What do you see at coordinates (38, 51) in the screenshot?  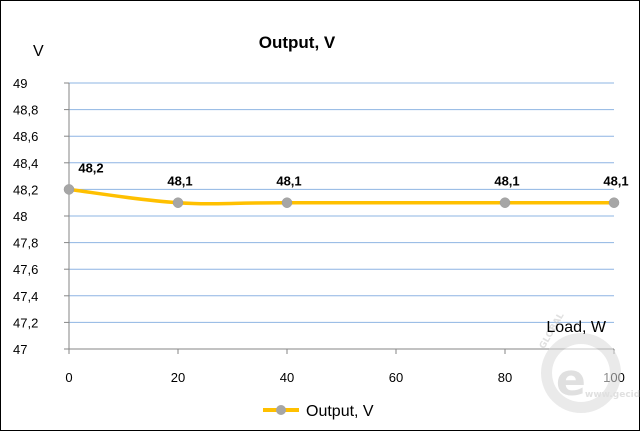 I see `y-axis-title: V` at bounding box center [38, 51].